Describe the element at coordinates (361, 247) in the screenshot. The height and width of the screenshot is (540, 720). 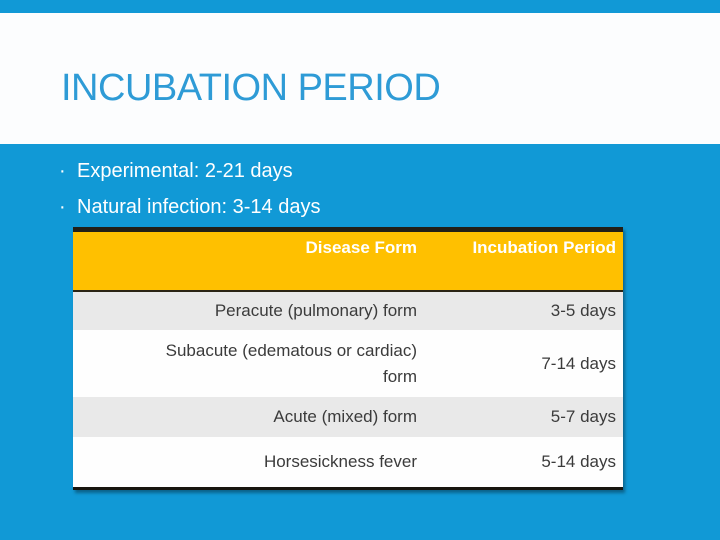
I see `column-header-disease-form: Disease Form` at that location.